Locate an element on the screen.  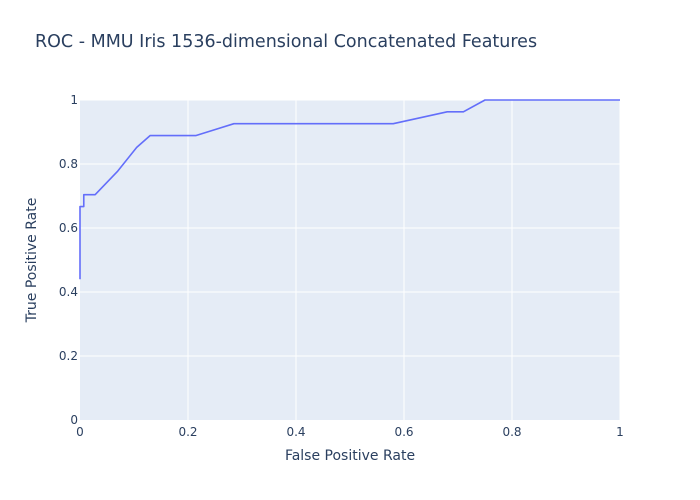
x-tick-label-5: 1 is located at coordinates (620, 432).